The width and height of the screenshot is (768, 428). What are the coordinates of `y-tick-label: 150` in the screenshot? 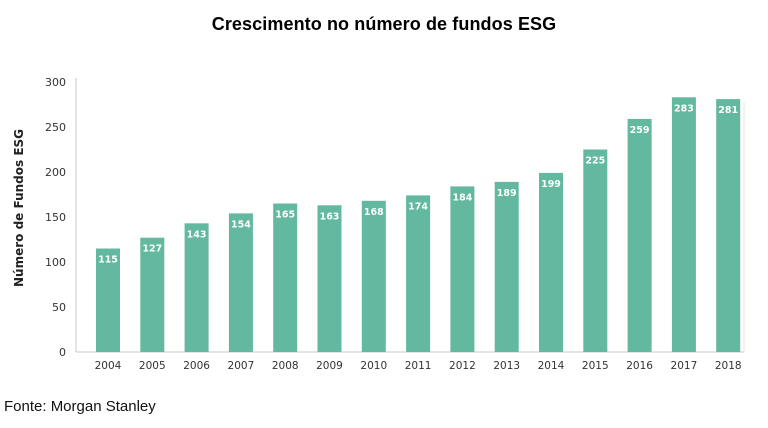 It's located at (55, 217).